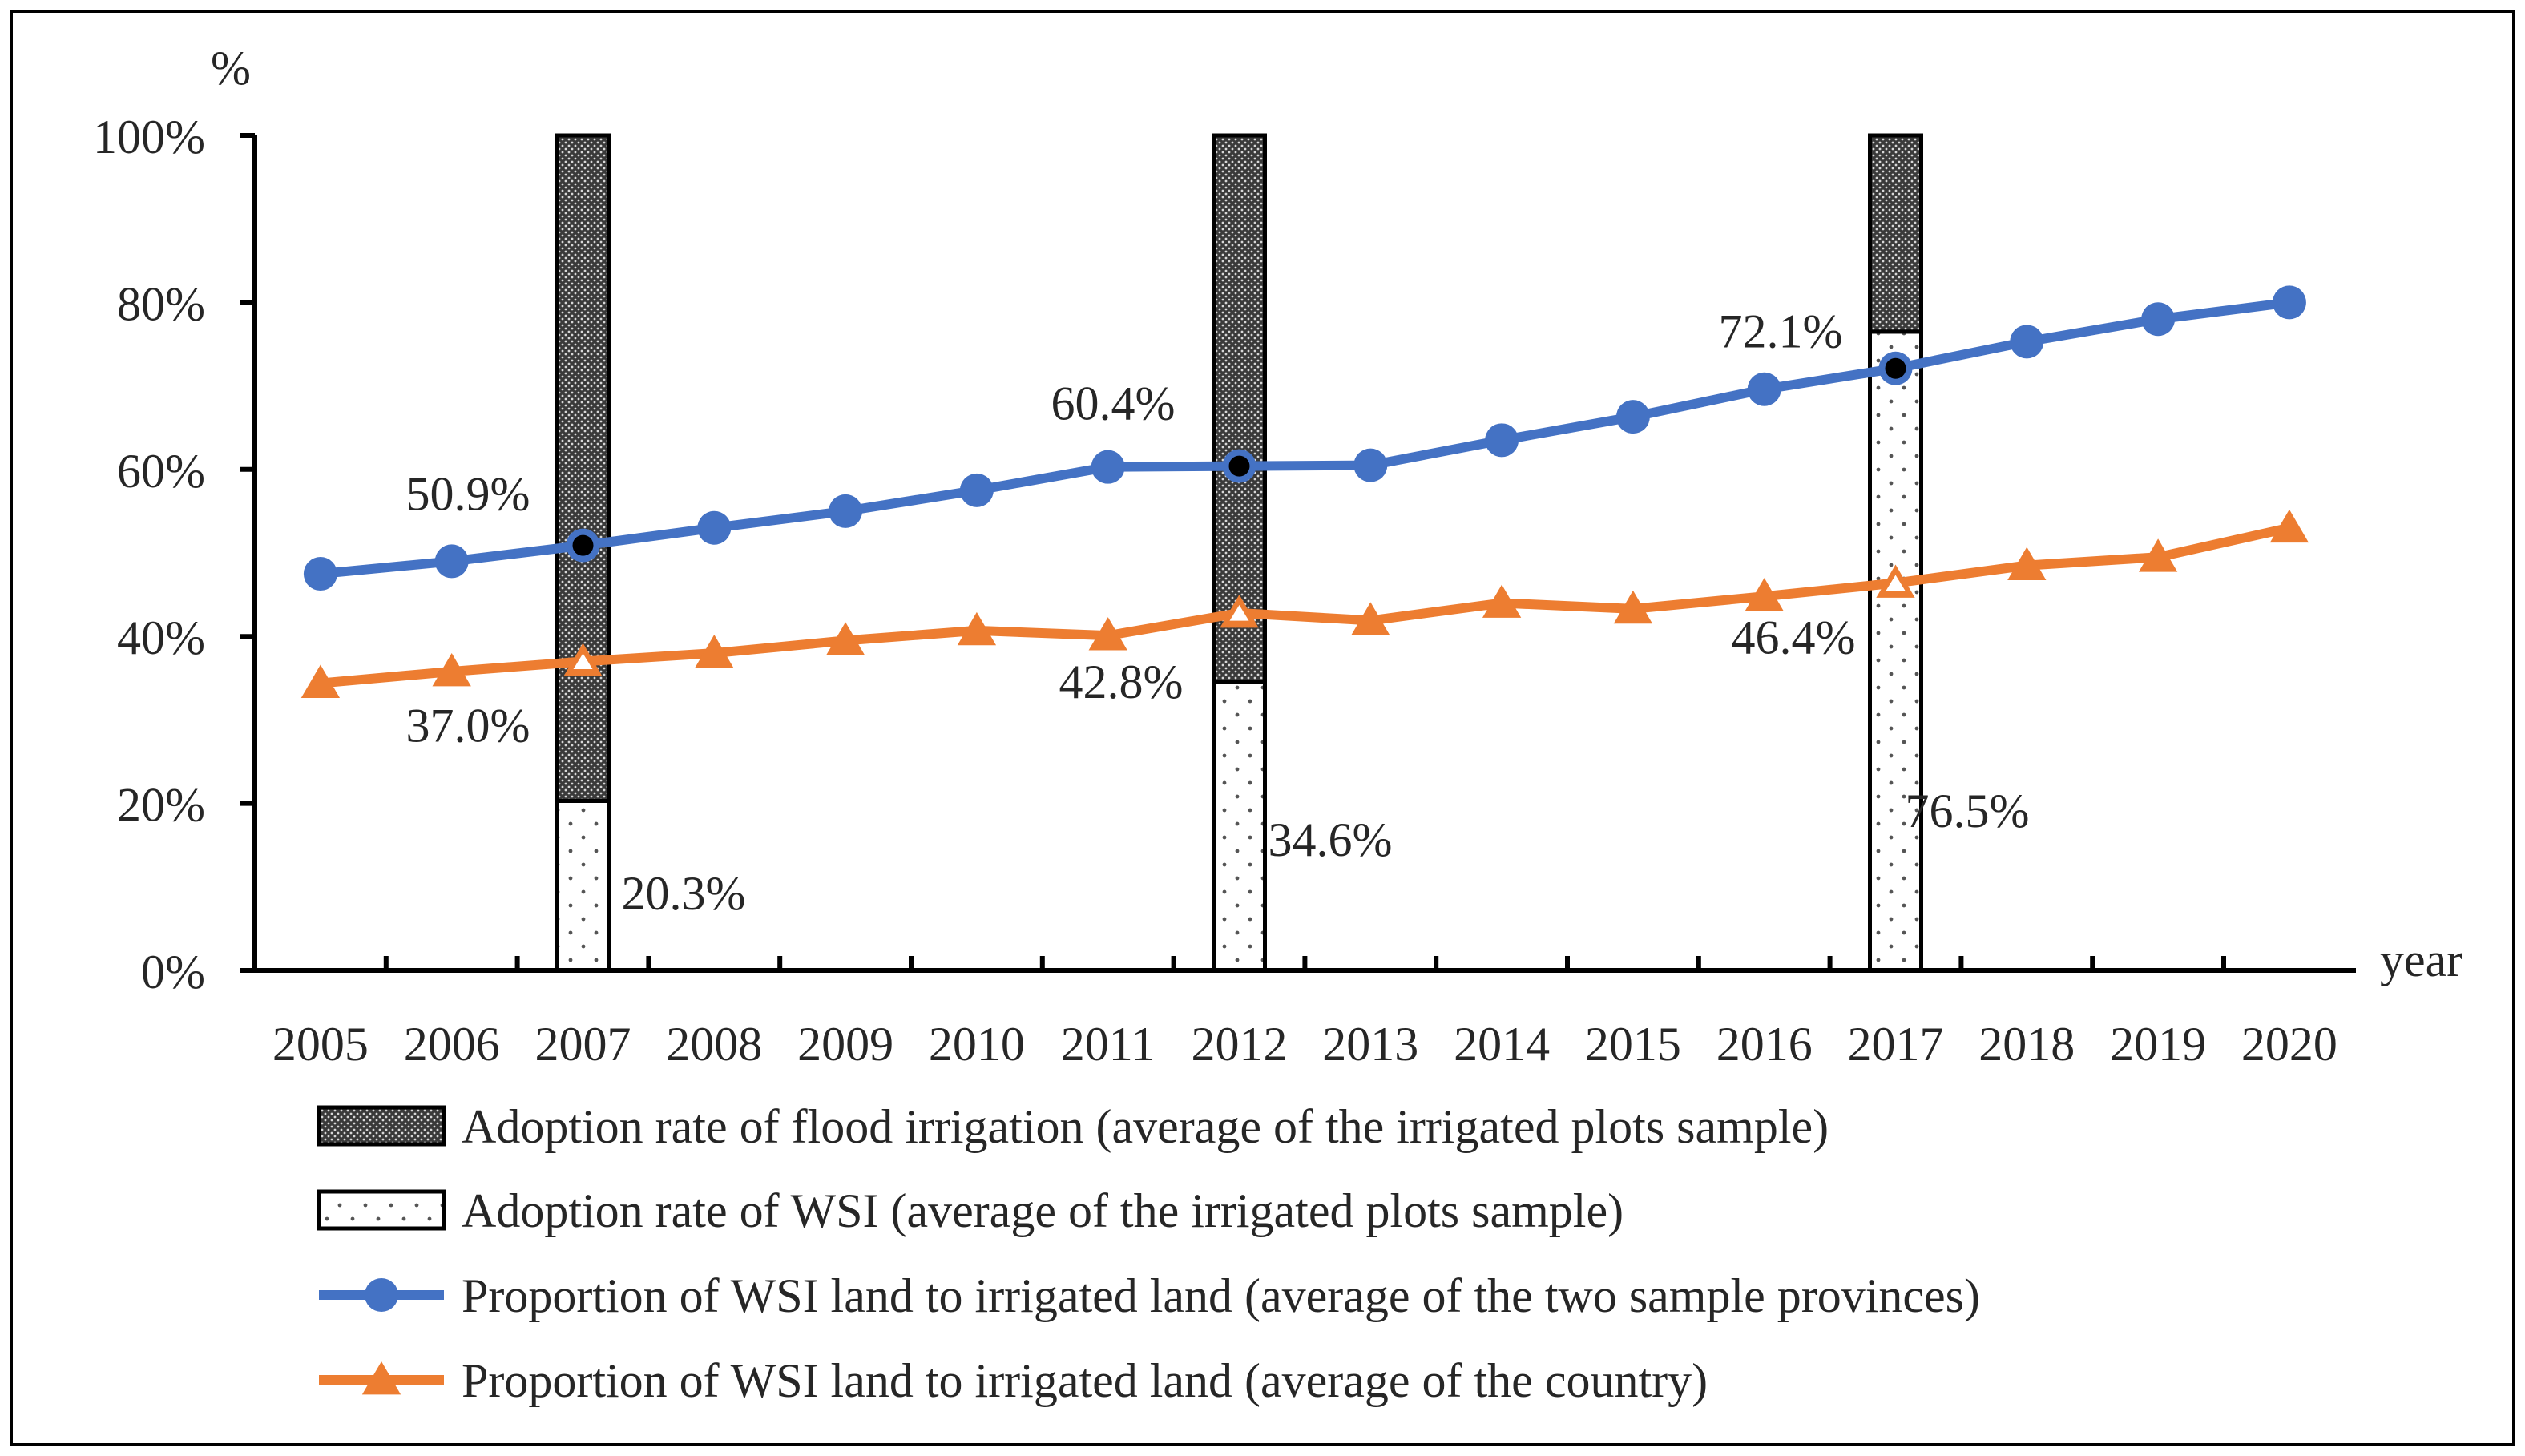  I want to click on y-unit-label: %, so click(231, 69).